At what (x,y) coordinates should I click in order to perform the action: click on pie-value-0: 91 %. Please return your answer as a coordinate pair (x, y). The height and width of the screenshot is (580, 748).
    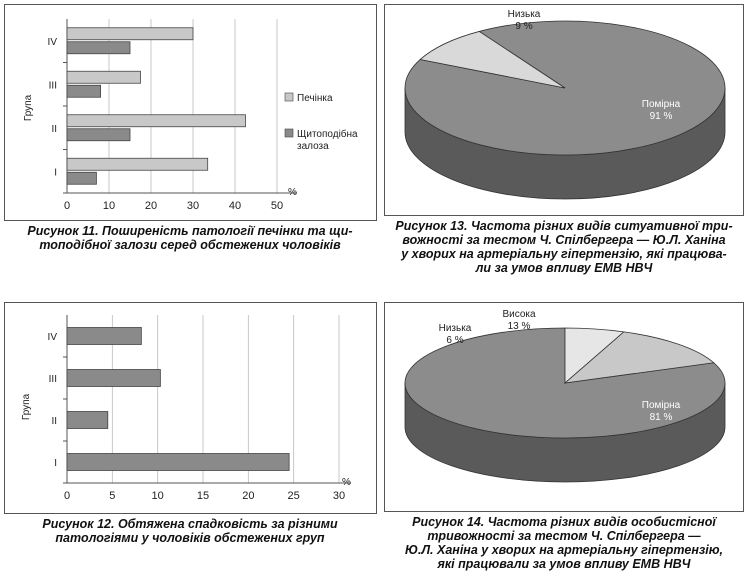
    Looking at the image, I should click on (661, 116).